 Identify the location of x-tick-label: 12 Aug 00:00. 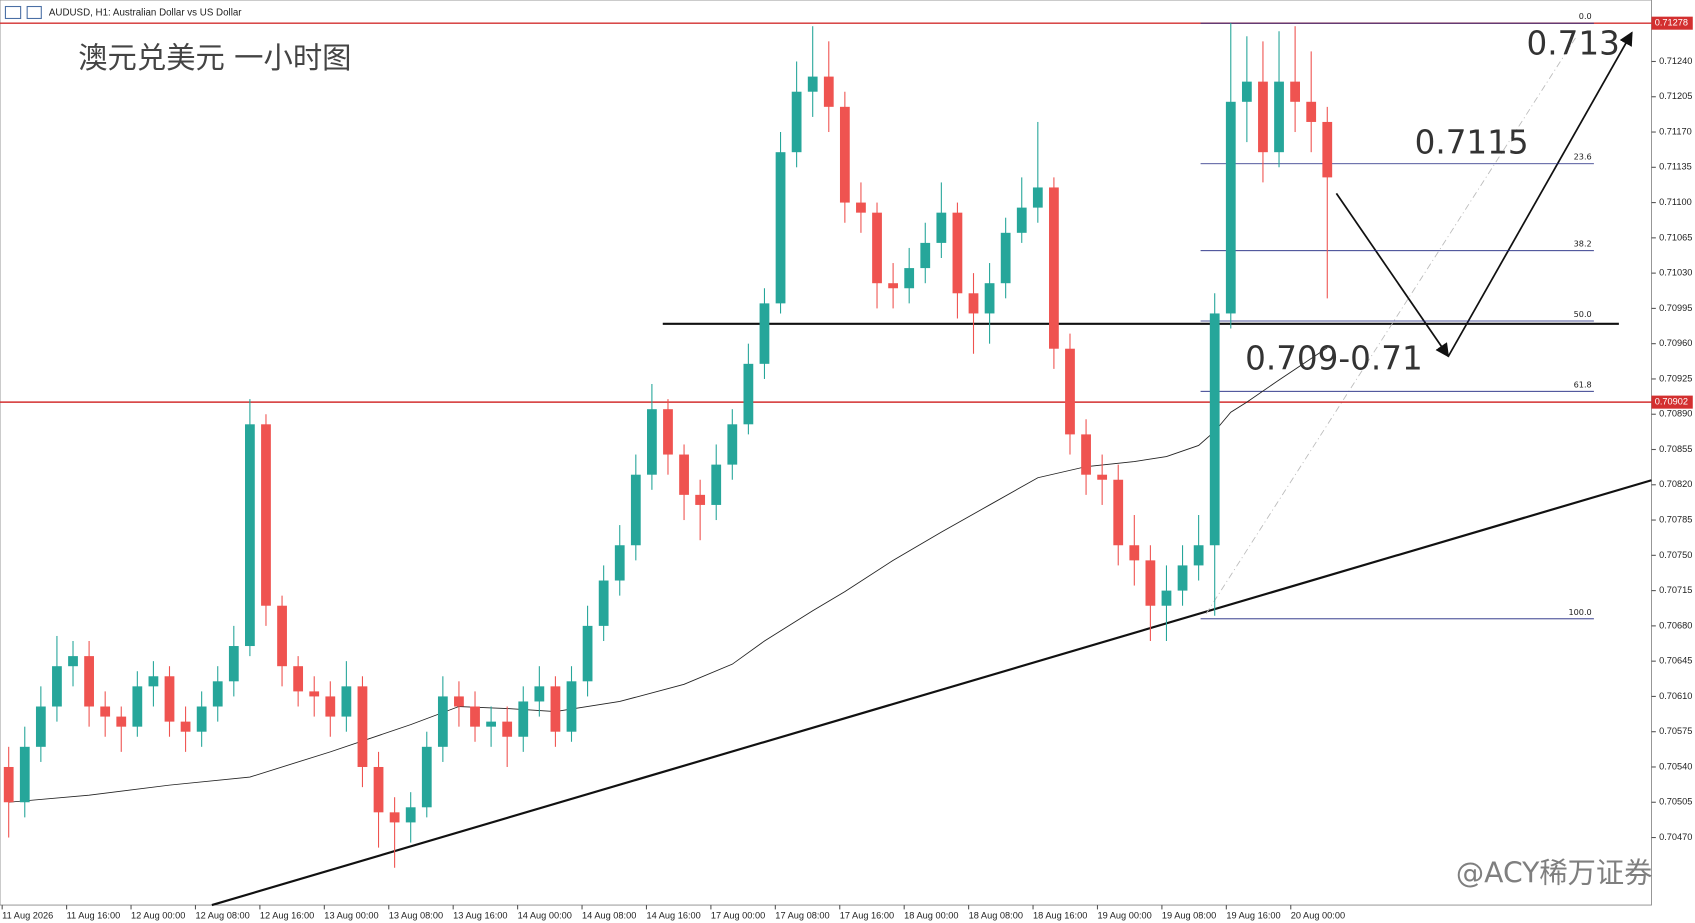
(158, 915).